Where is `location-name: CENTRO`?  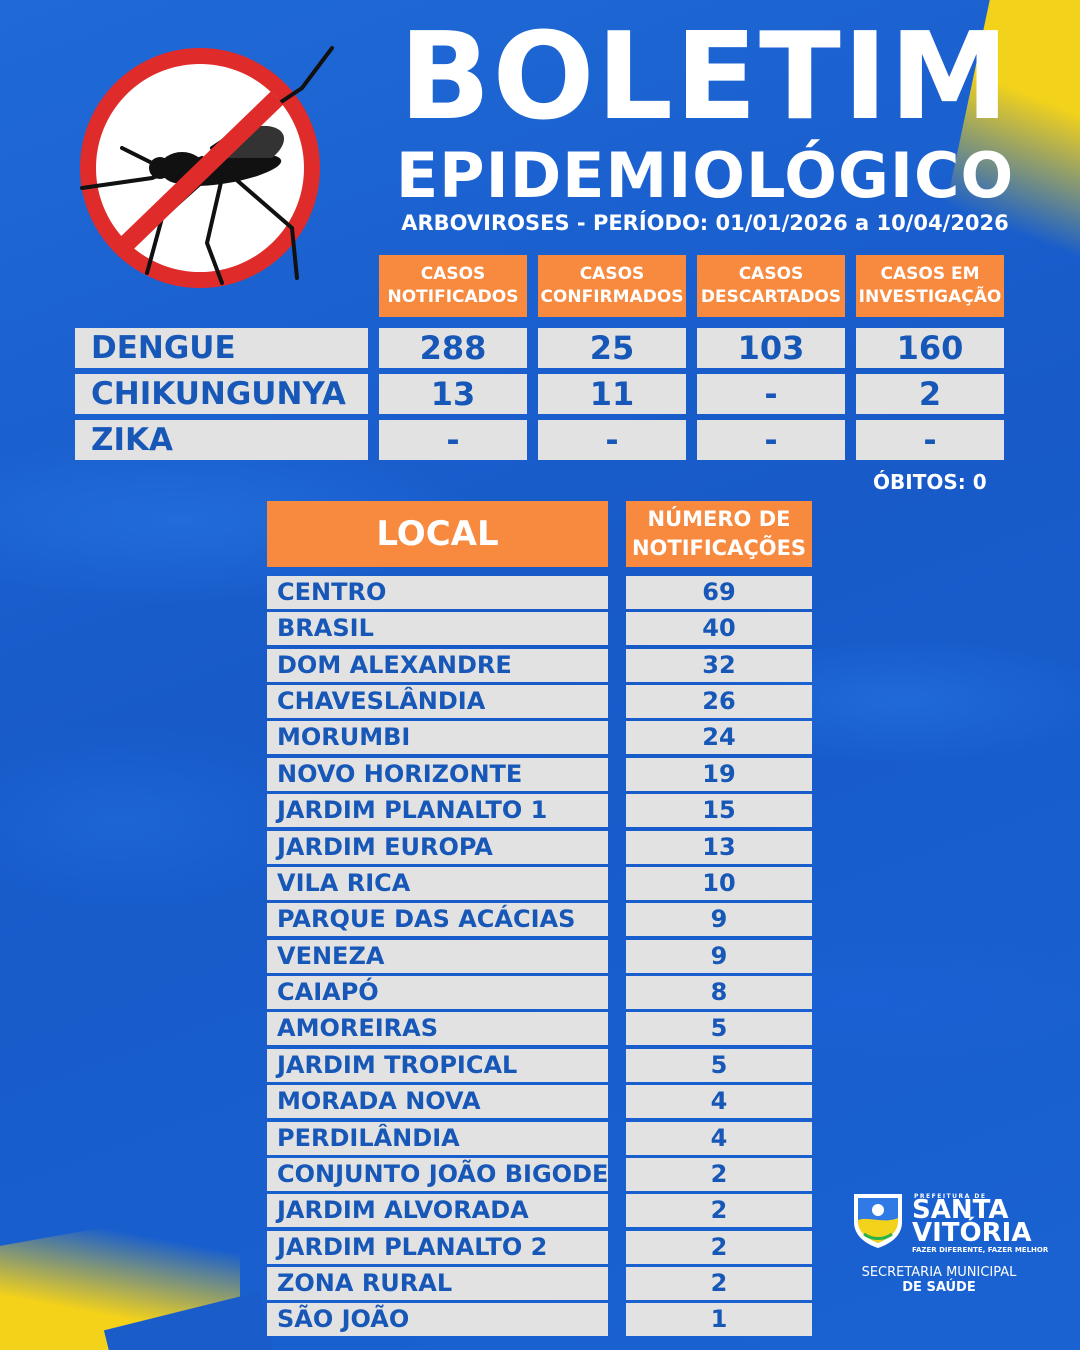 location-name: CENTRO is located at coordinates (437, 592).